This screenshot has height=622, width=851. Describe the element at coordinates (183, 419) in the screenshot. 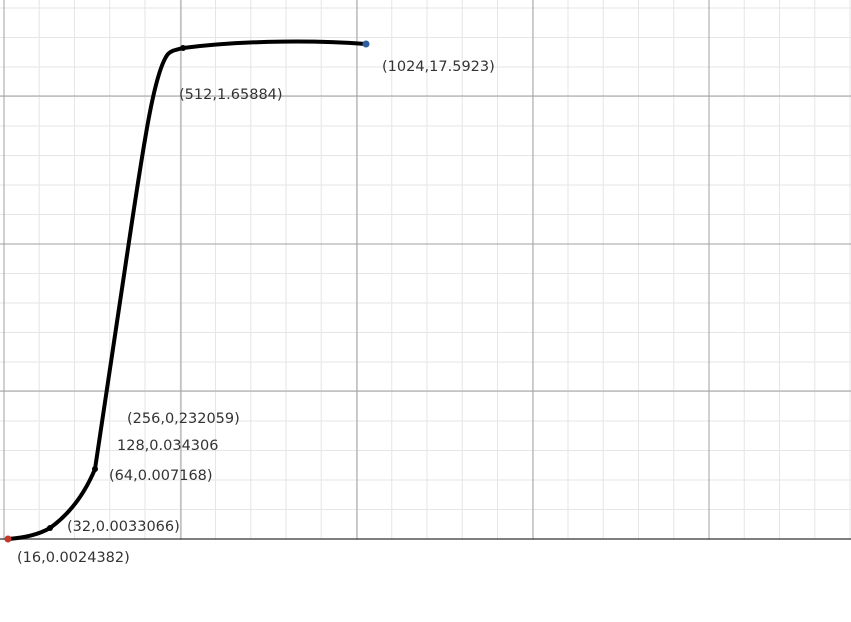

I see `point-label-256: (256,0,232059)` at that location.